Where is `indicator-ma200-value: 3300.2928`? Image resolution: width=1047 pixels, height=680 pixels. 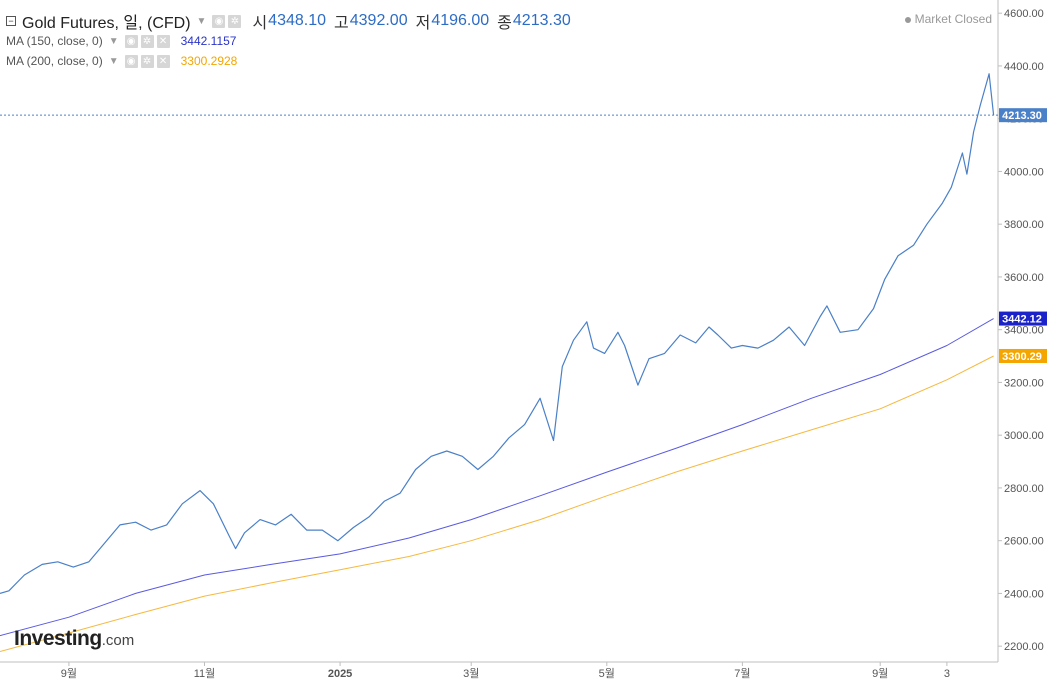 indicator-ma200-value: 3300.2928 is located at coordinates (209, 61).